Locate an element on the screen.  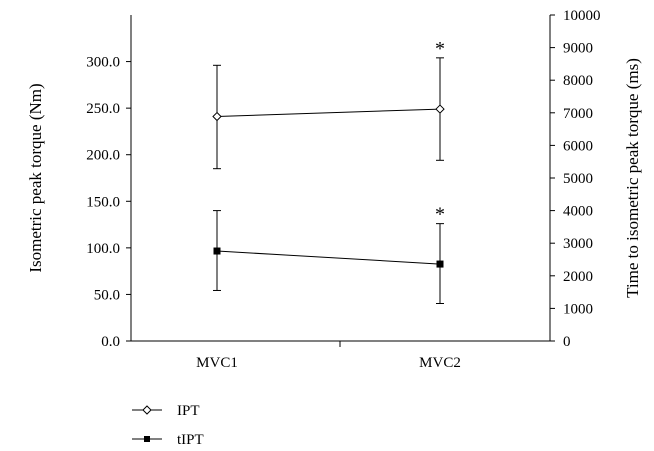
right-tick-label: 9000 is located at coordinates (578, 49).